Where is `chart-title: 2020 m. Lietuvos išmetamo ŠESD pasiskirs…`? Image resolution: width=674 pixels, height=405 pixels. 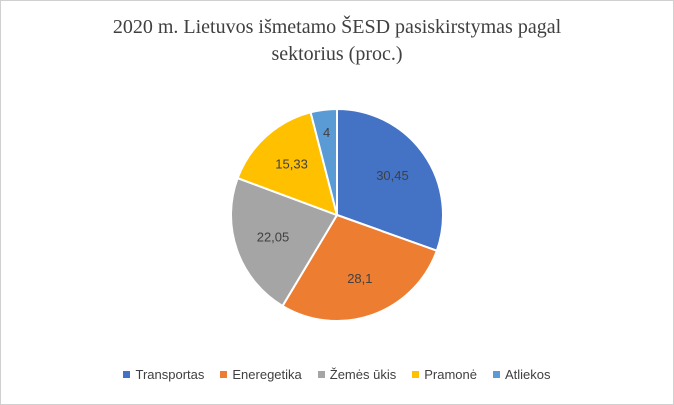 chart-title: 2020 m. Lietuvos išmetamo ŠESD pasiskirs… is located at coordinates (337, 41).